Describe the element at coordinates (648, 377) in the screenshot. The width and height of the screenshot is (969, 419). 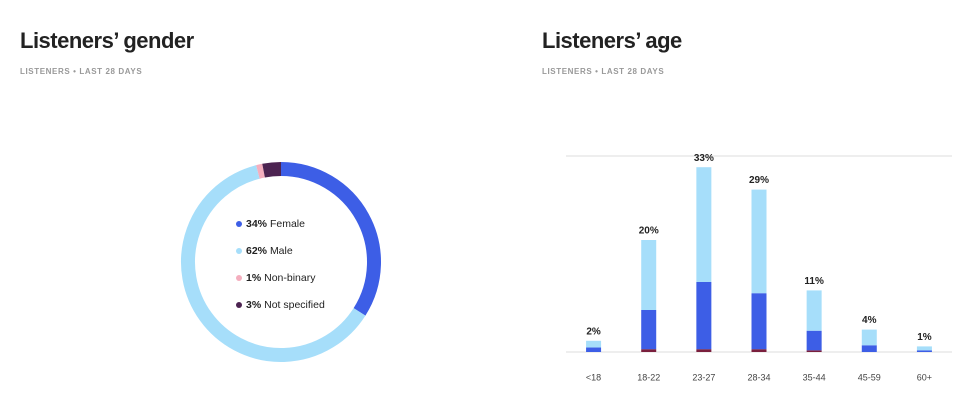
I see `x-tick-label: 18-22` at that location.